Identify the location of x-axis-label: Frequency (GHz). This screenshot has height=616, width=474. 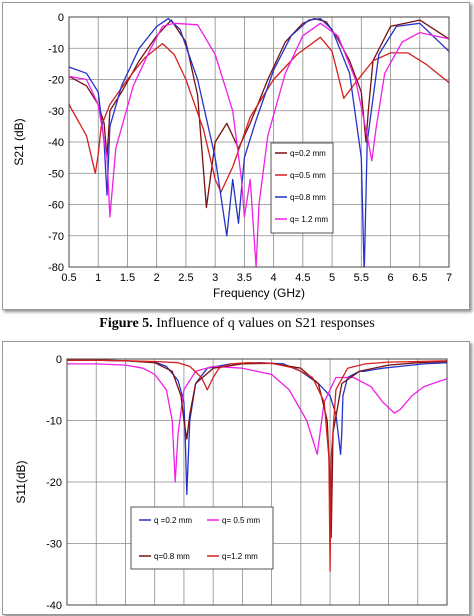
(259, 293).